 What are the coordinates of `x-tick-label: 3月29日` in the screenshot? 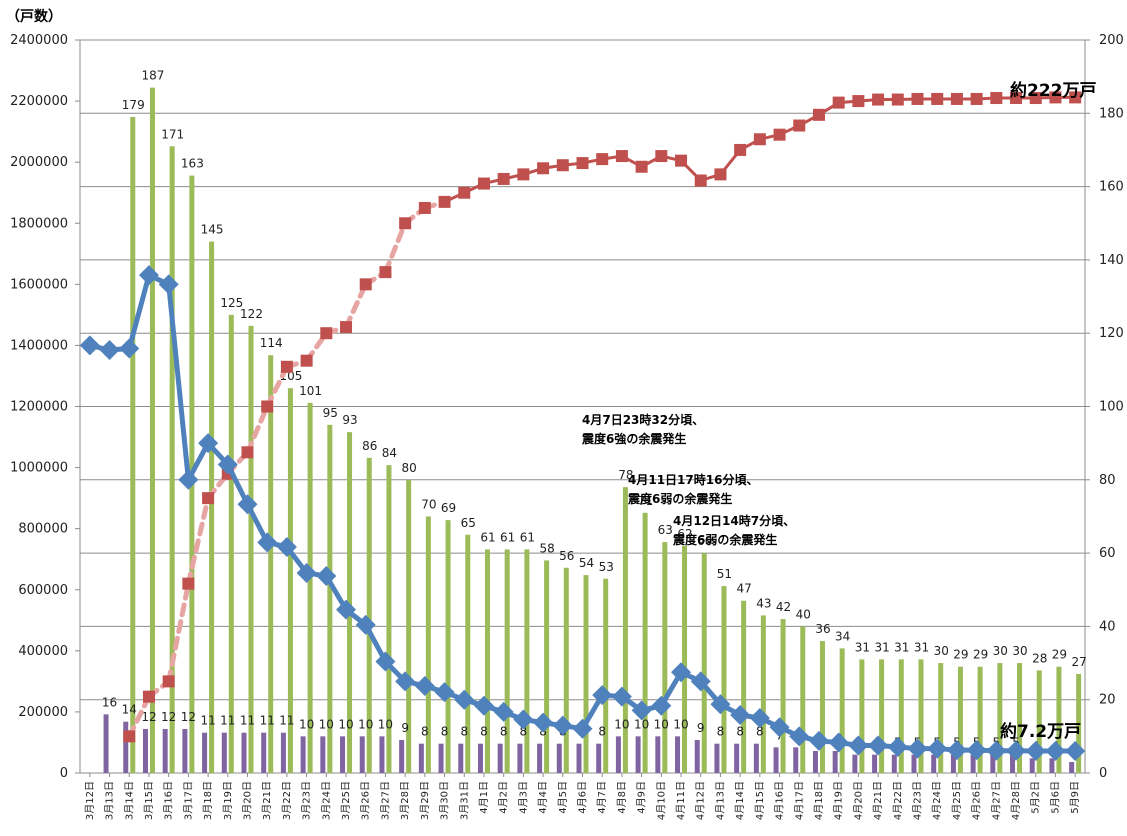 It's located at (425, 800).